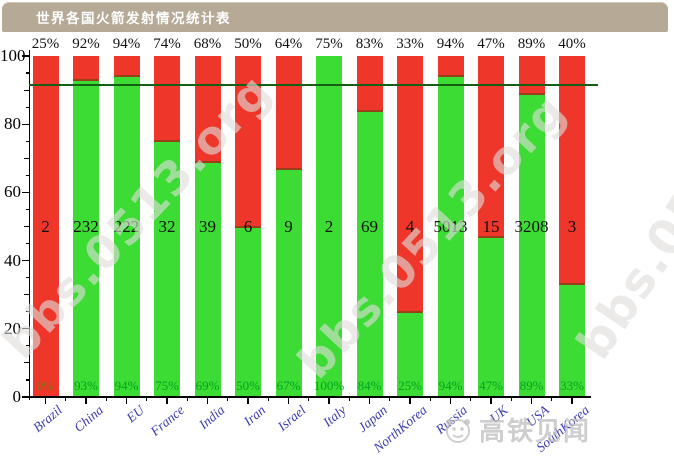 The image size is (674, 460). I want to click on x-axis-country-label: Japan, so click(372, 418).